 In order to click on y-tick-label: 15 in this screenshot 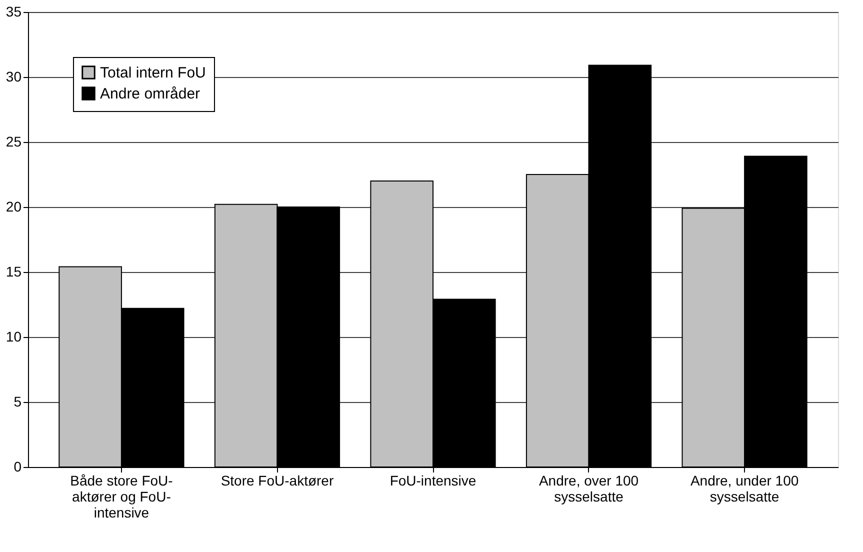, I will do `click(14, 272)`.